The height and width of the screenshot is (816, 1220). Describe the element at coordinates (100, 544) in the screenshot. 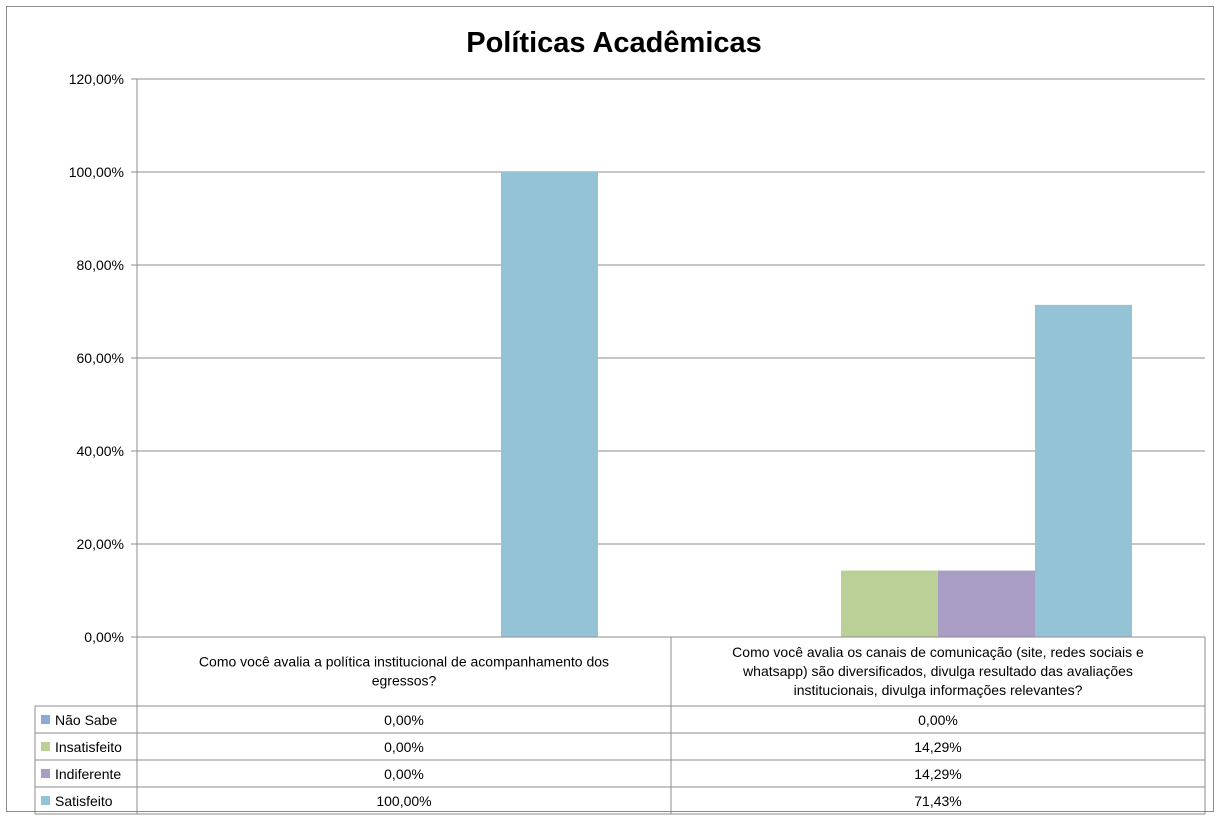

I see `y-tick-label: 20,00%` at that location.